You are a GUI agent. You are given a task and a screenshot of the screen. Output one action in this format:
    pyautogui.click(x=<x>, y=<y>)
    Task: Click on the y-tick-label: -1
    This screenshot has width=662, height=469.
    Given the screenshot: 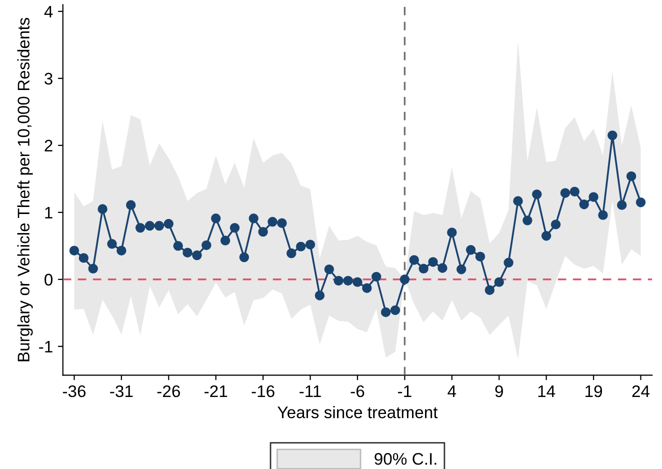 What is the action you would take?
    pyautogui.click(x=45, y=346)
    